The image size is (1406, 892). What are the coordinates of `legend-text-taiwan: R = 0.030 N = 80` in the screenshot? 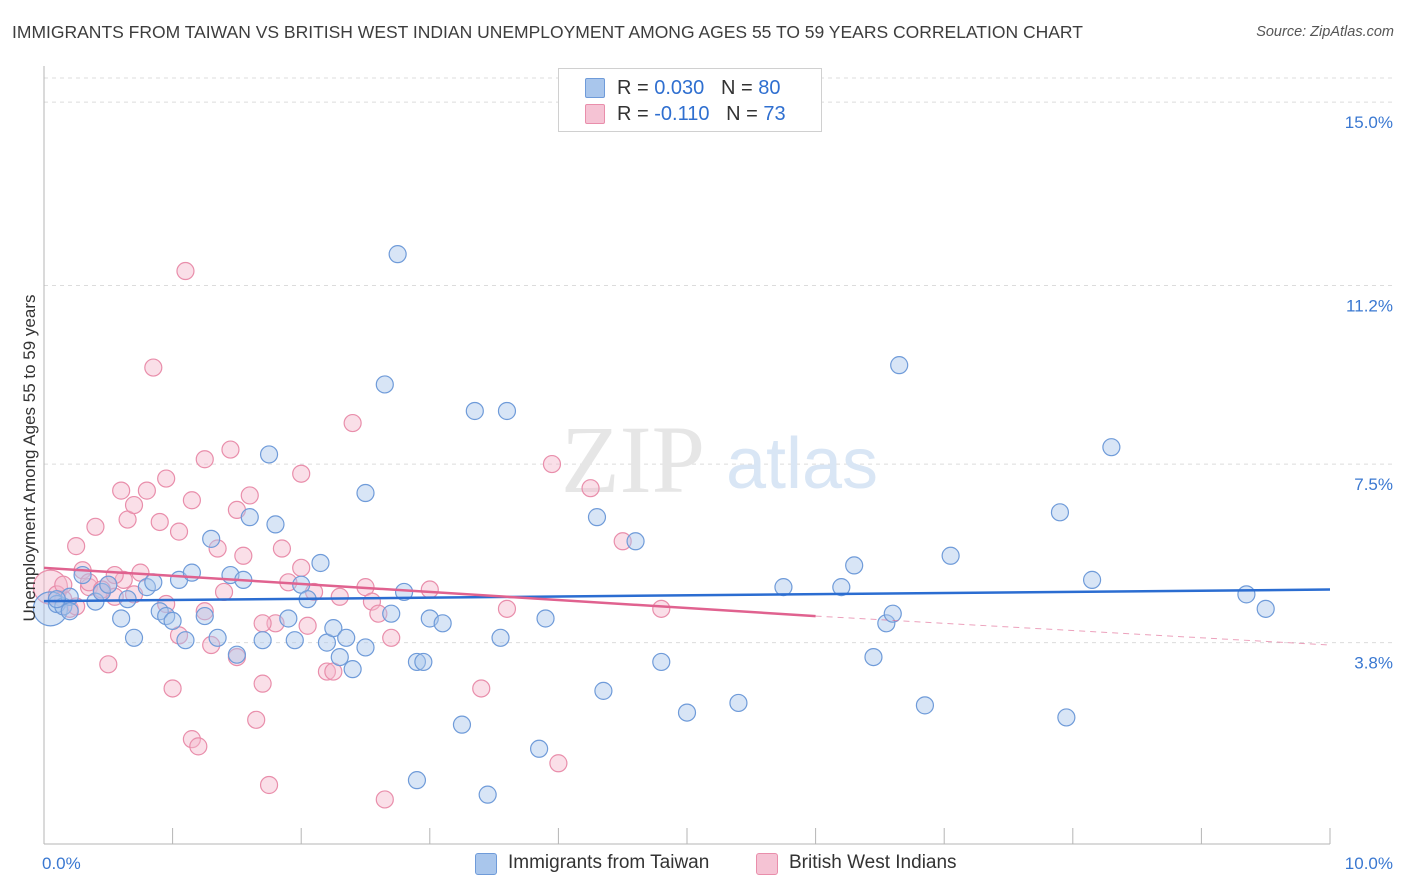 It's located at (699, 88).